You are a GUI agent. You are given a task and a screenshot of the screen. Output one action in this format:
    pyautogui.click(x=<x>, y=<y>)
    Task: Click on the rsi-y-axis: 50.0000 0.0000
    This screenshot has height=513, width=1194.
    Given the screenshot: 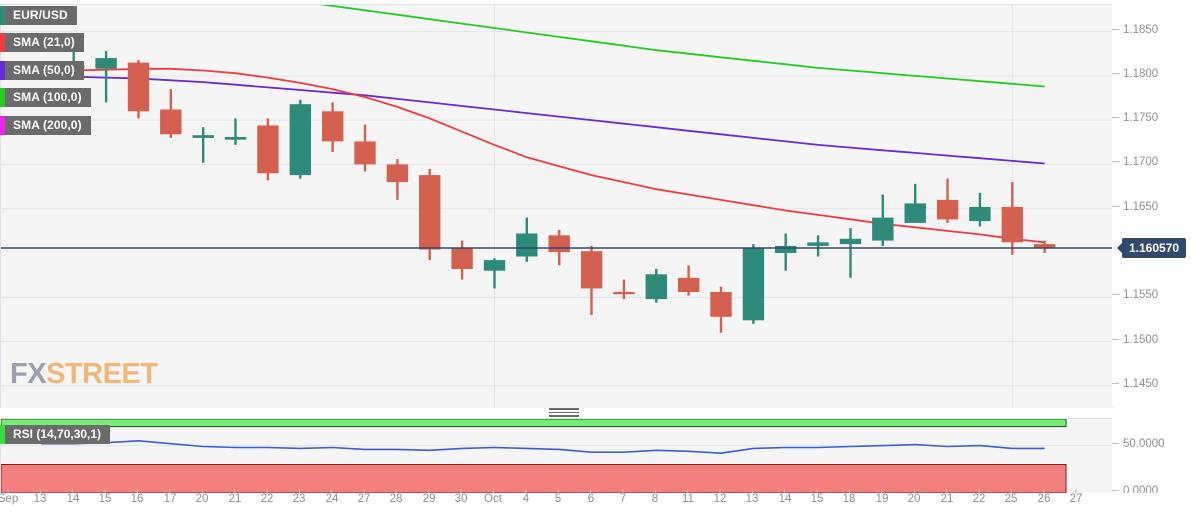 What is the action you would take?
    pyautogui.click(x=1153, y=457)
    